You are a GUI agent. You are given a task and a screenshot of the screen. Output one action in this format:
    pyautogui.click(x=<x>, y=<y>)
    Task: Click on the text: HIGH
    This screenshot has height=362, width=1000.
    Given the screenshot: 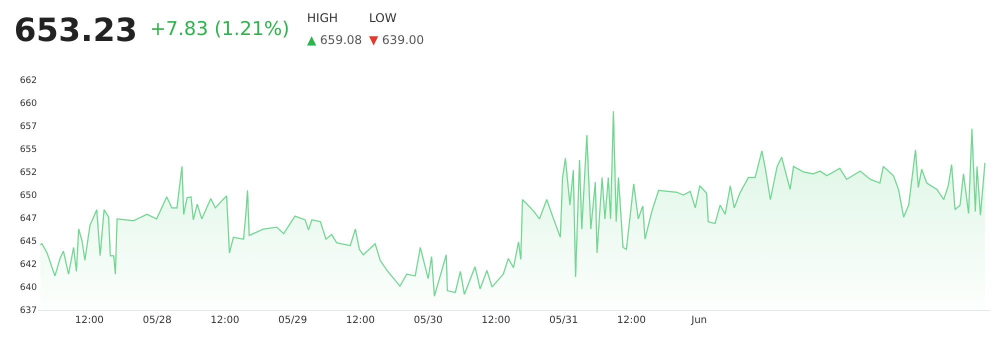 What is the action you would take?
    pyautogui.click(x=322, y=18)
    